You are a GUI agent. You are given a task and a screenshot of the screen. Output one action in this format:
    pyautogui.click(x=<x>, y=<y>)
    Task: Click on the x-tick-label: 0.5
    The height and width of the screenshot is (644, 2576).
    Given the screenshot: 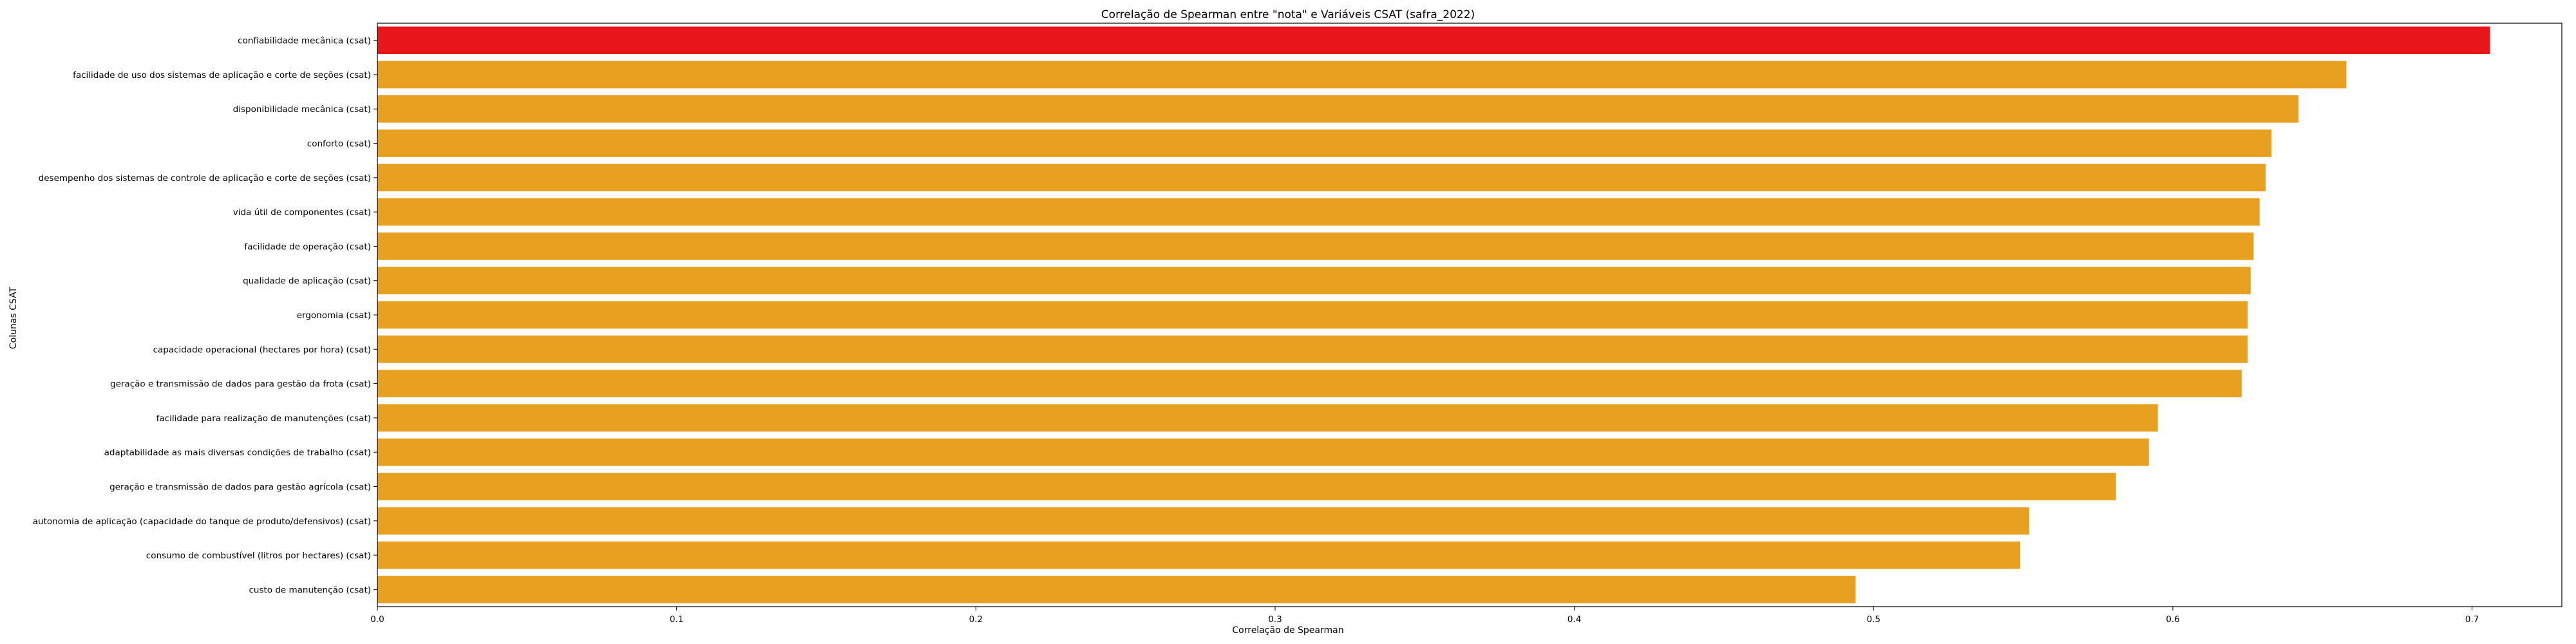 What is the action you would take?
    pyautogui.click(x=1874, y=619)
    